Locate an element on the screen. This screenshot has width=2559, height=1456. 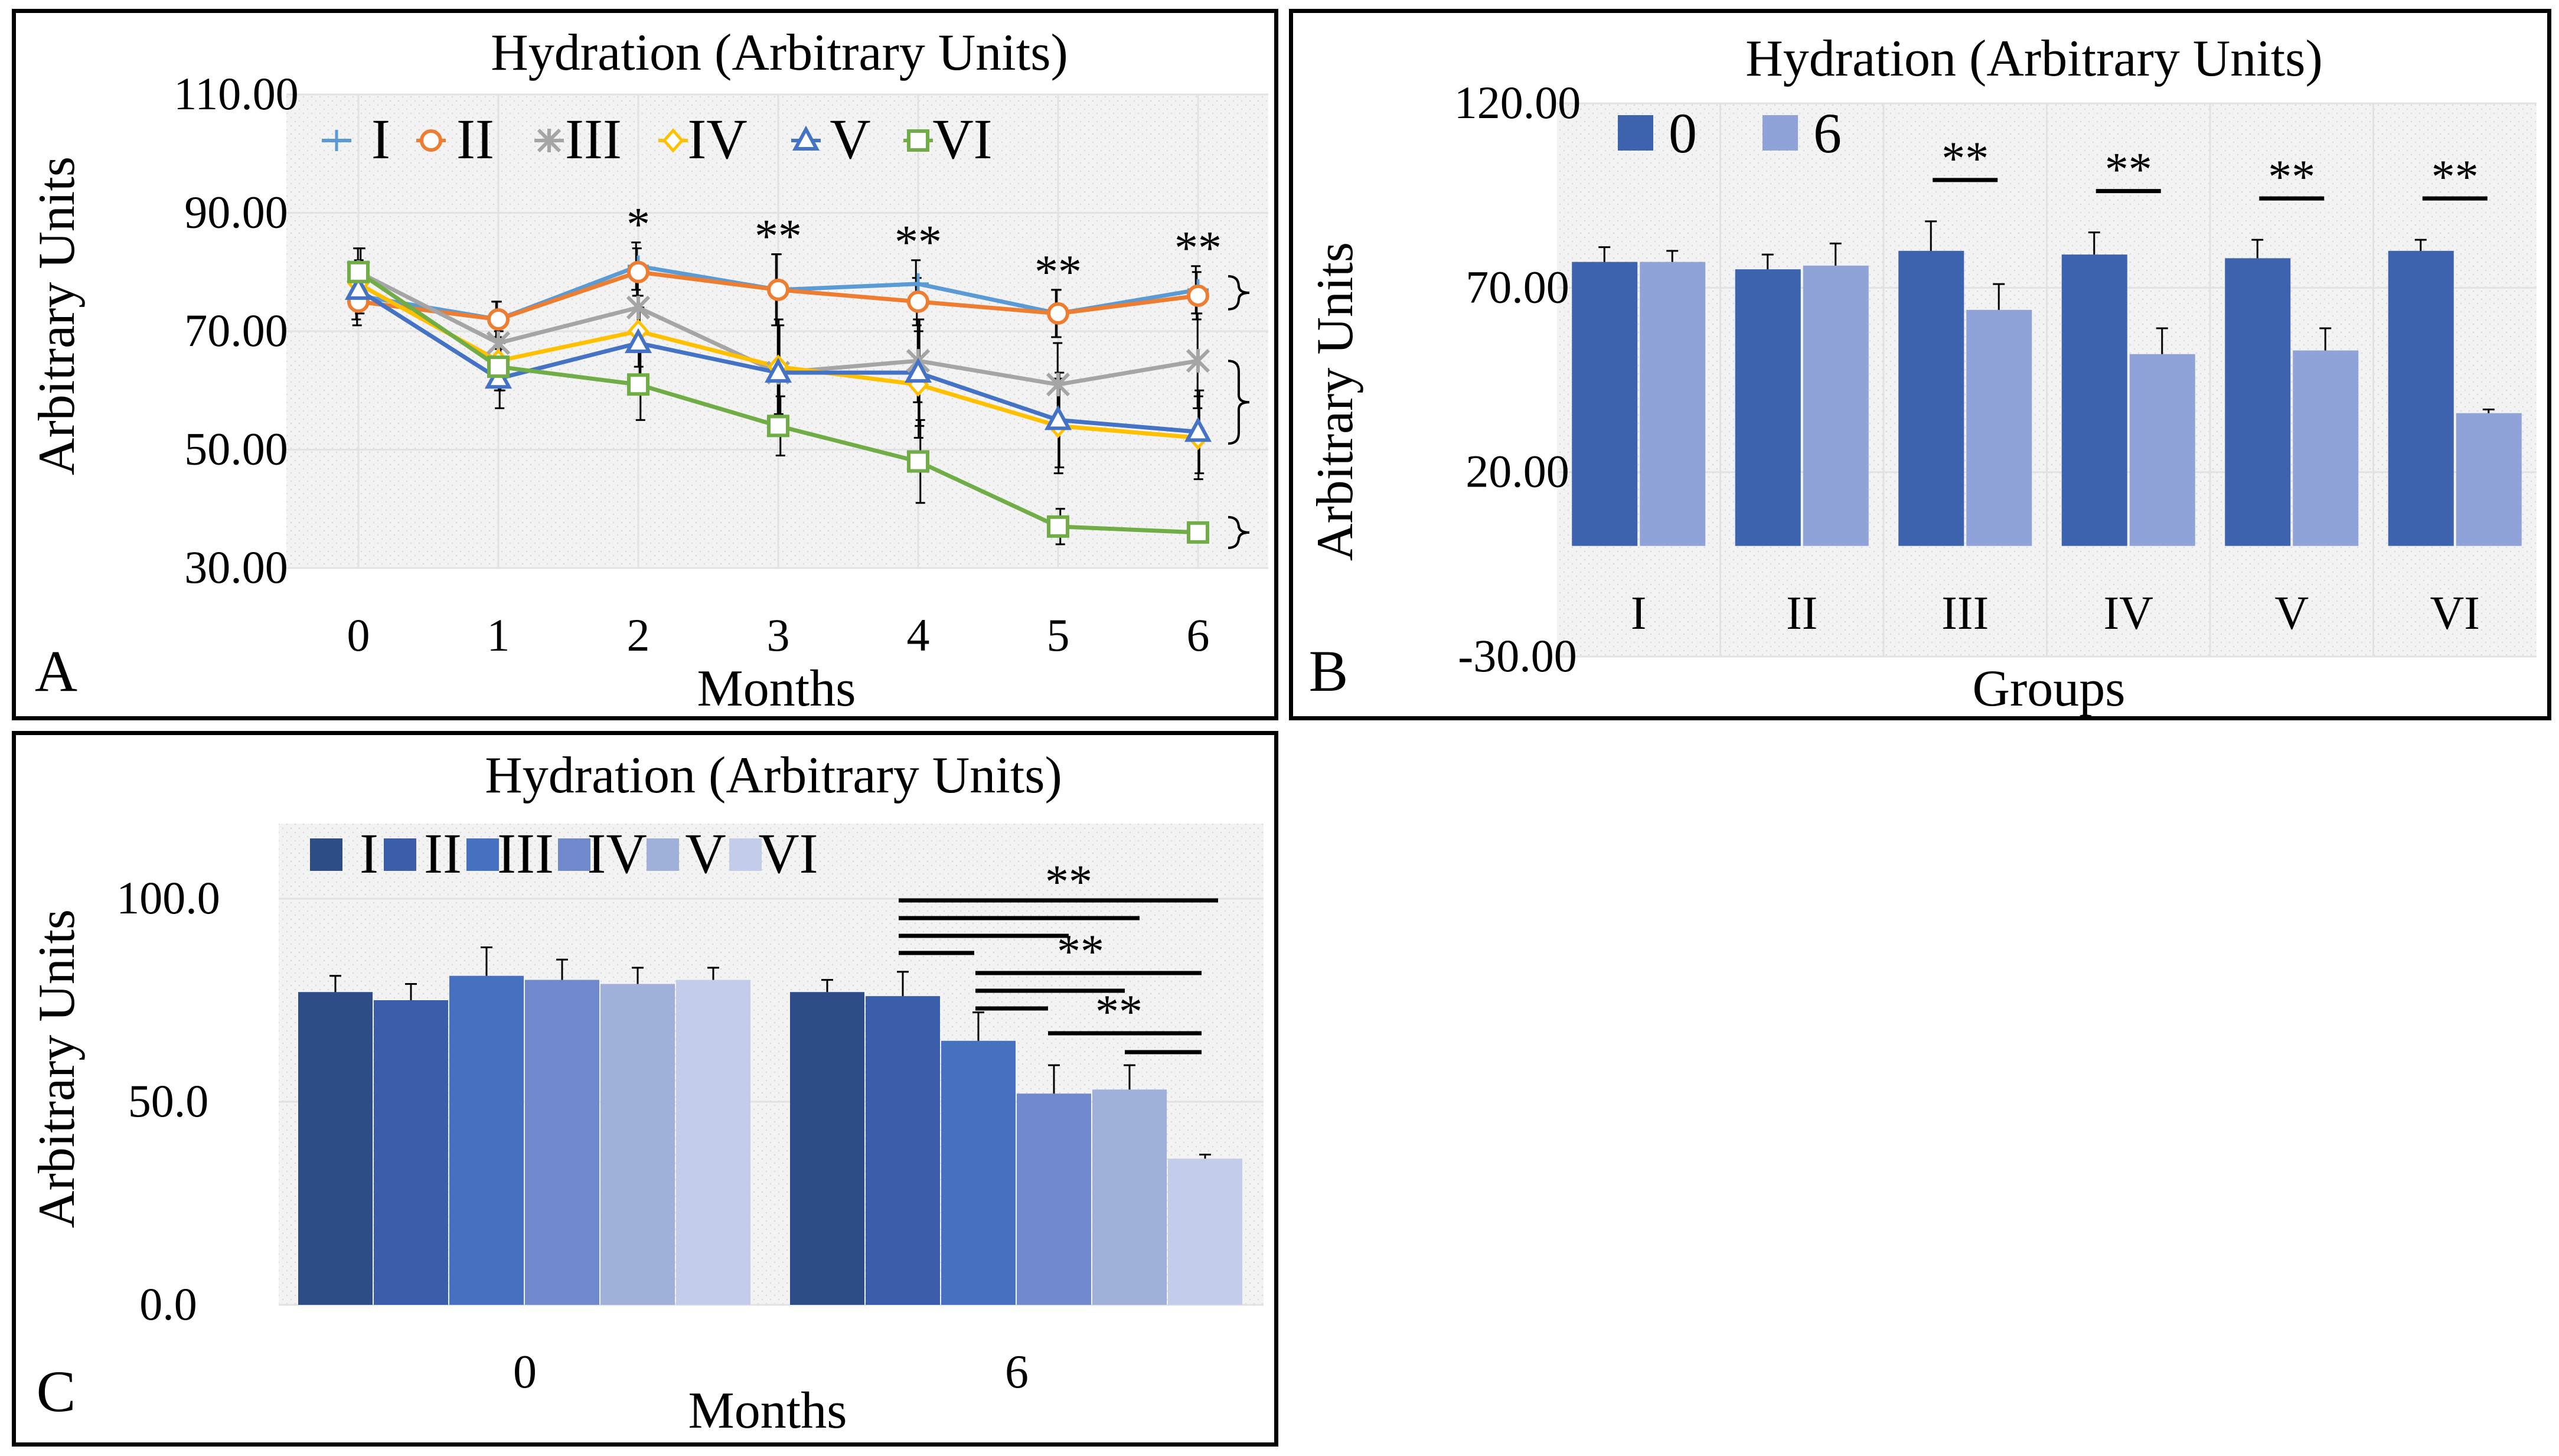
legend-label-a: IV is located at coordinates (717, 139).